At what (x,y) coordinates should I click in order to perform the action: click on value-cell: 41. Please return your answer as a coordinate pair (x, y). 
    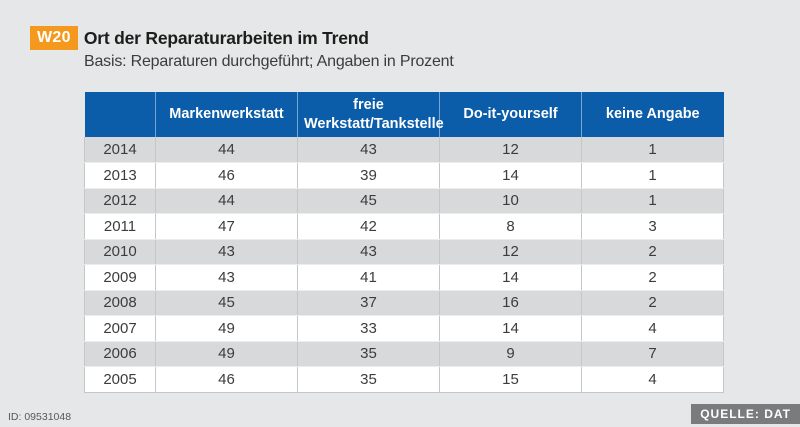
    Looking at the image, I should click on (368, 277).